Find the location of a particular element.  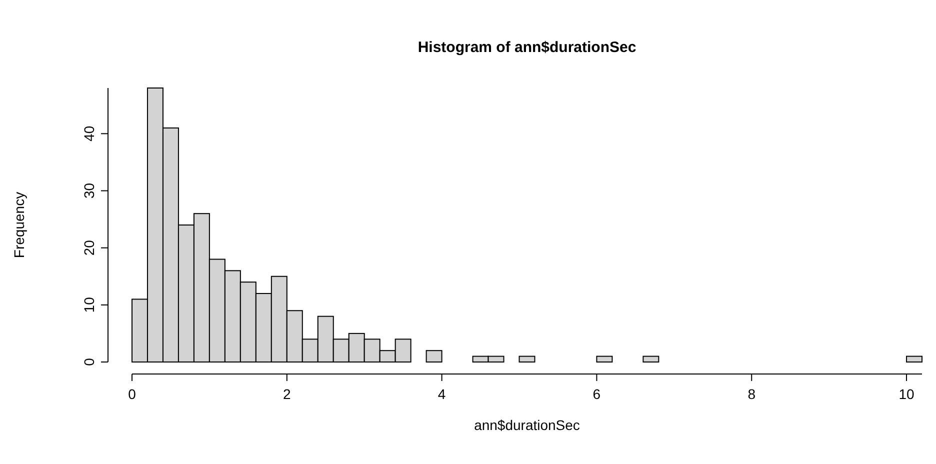

y-tick-label: 10 is located at coordinates (89, 304).